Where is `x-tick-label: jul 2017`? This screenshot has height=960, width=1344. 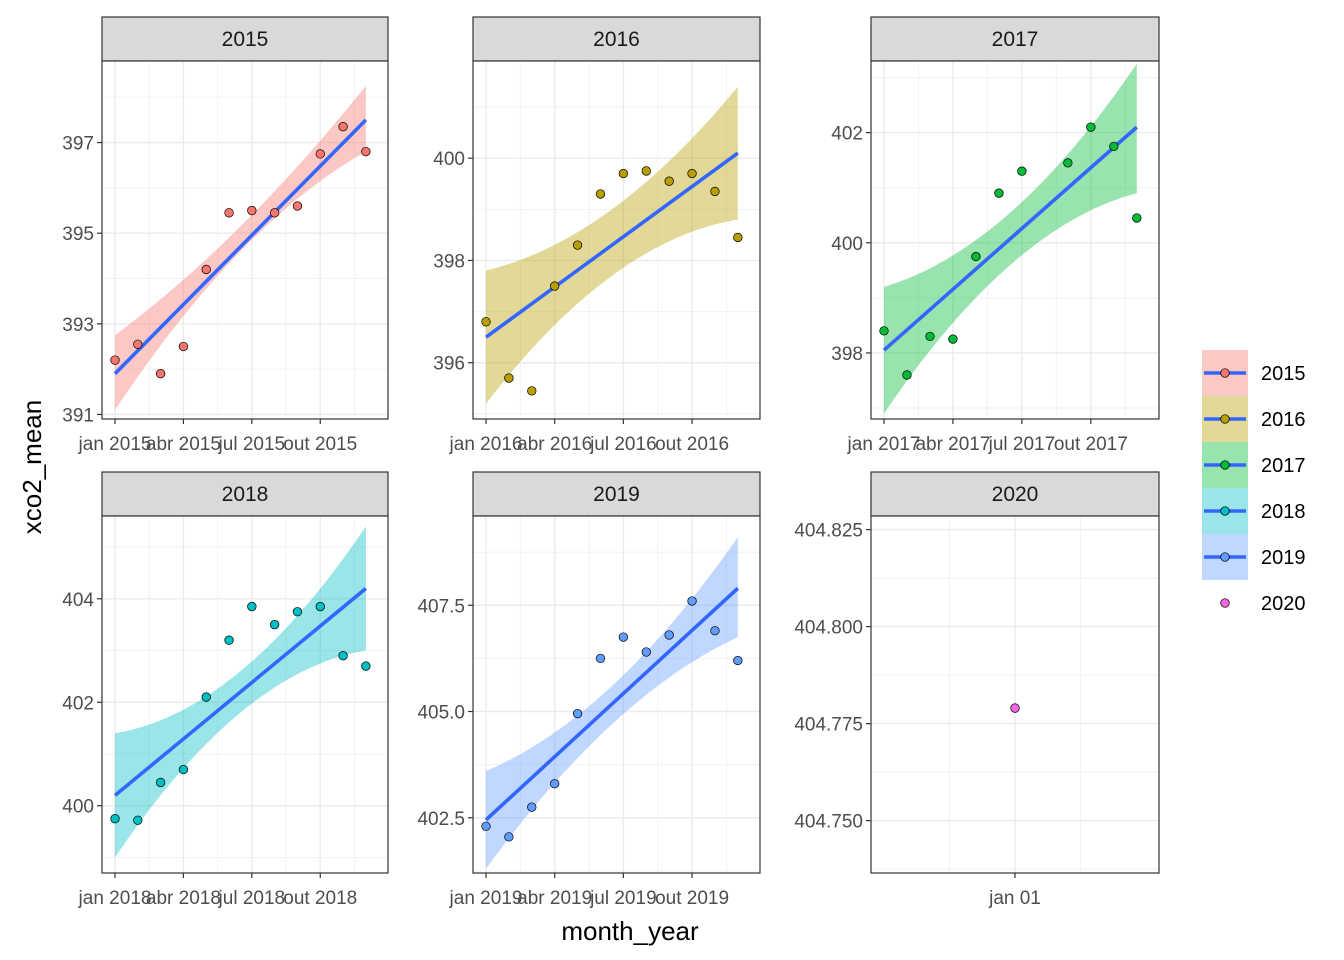
x-tick-label: jul 2017 is located at coordinates (1022, 444).